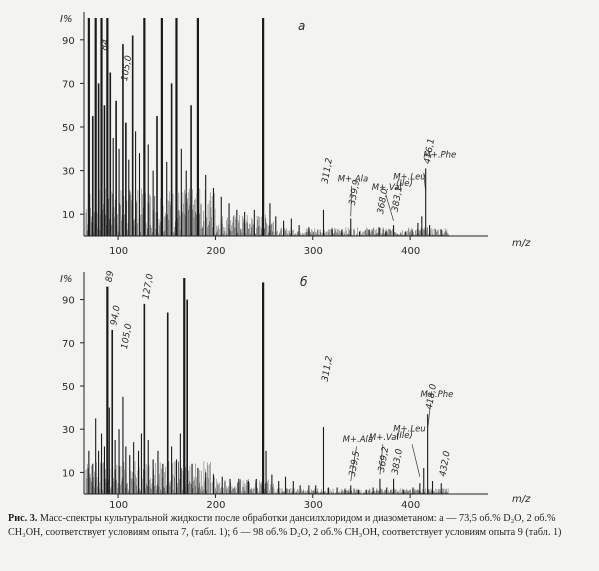  I want to click on panel-label-a: a, so click(301, 26).